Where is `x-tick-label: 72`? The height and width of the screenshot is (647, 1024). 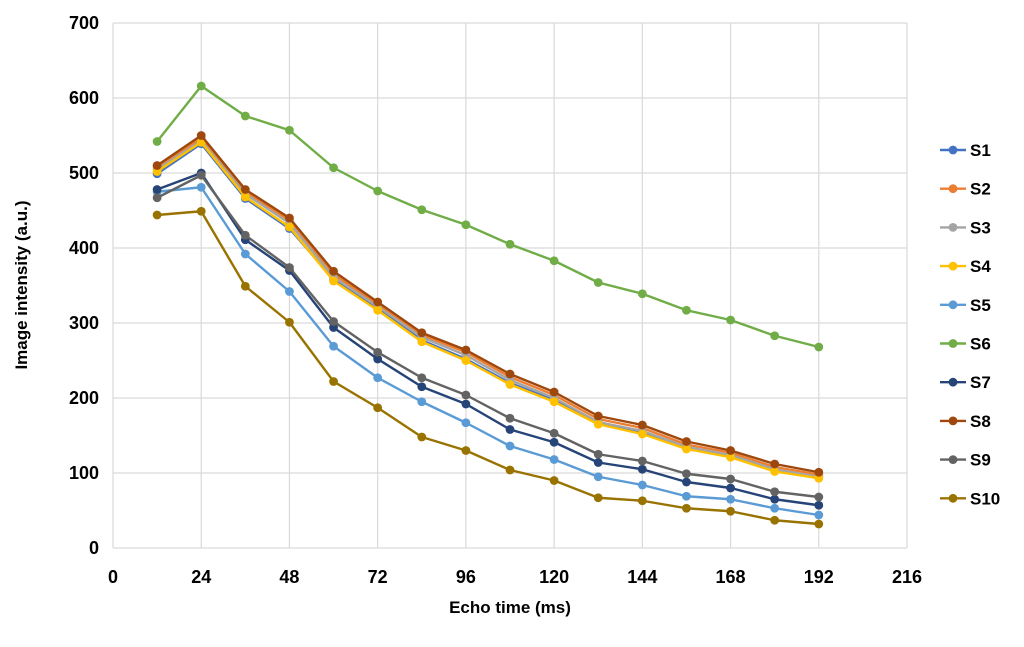
x-tick-label: 72 is located at coordinates (378, 577).